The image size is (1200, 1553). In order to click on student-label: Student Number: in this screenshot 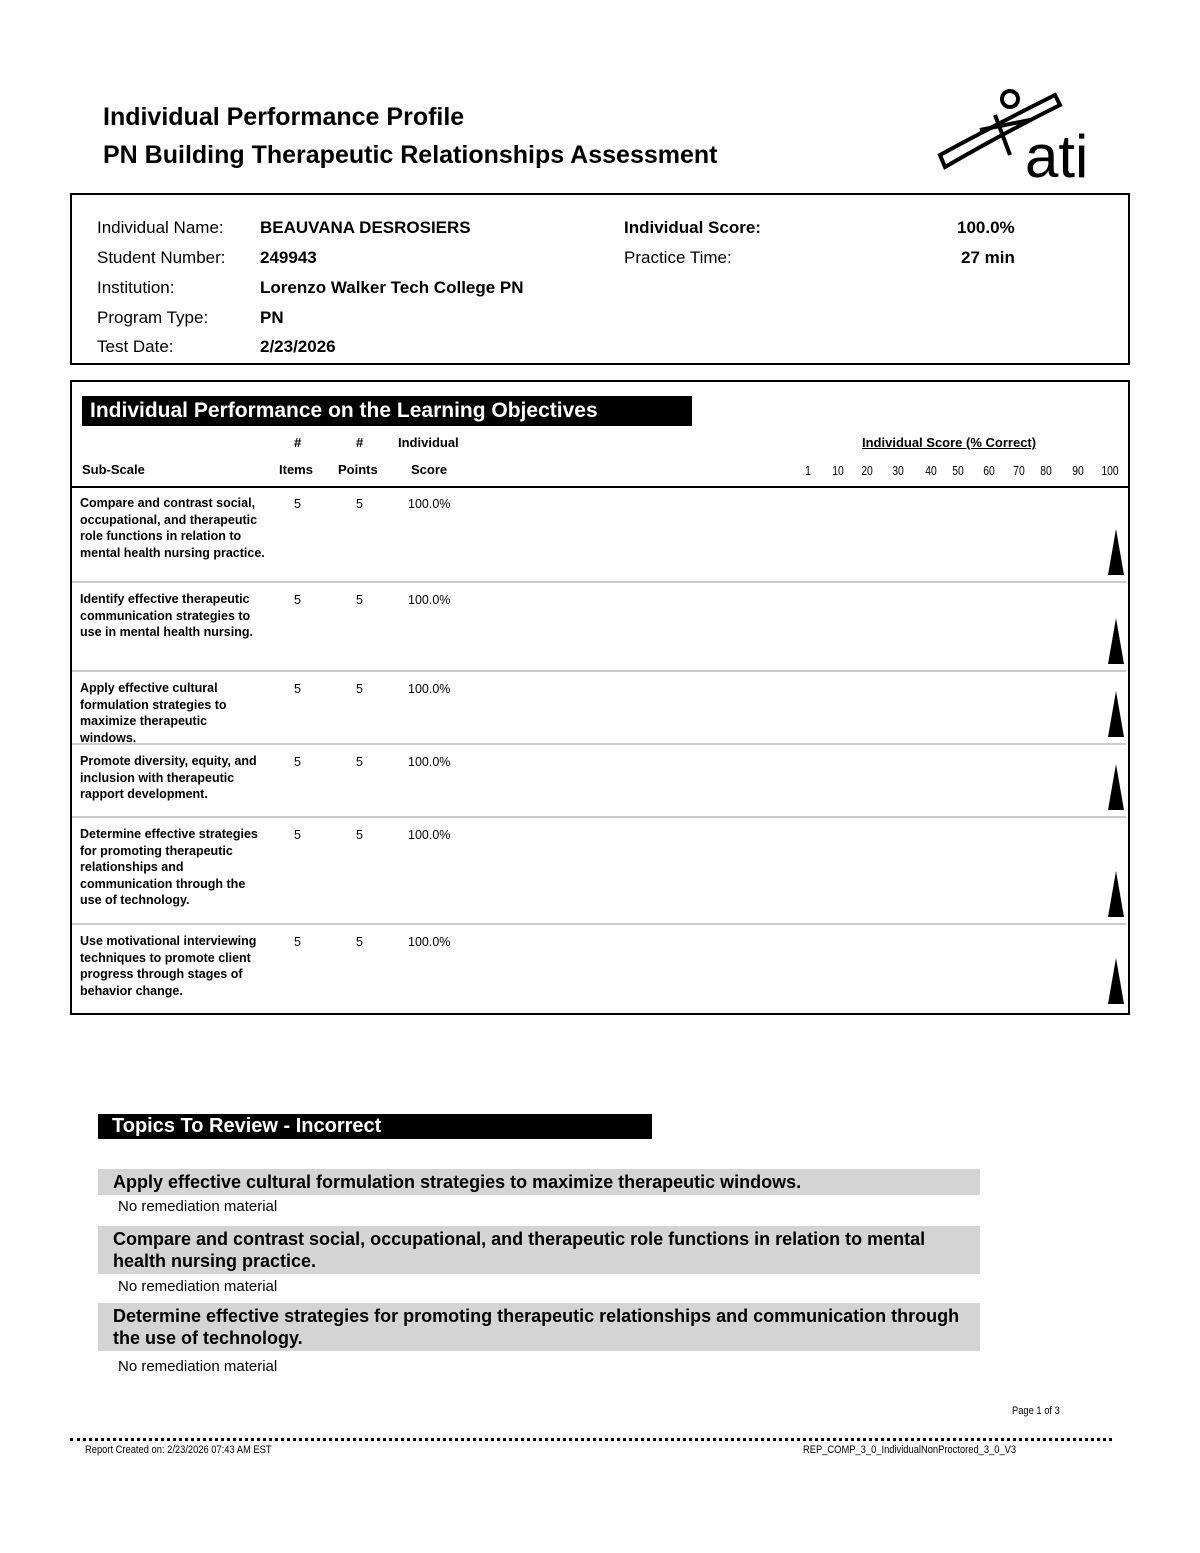, I will do `click(161, 257)`.